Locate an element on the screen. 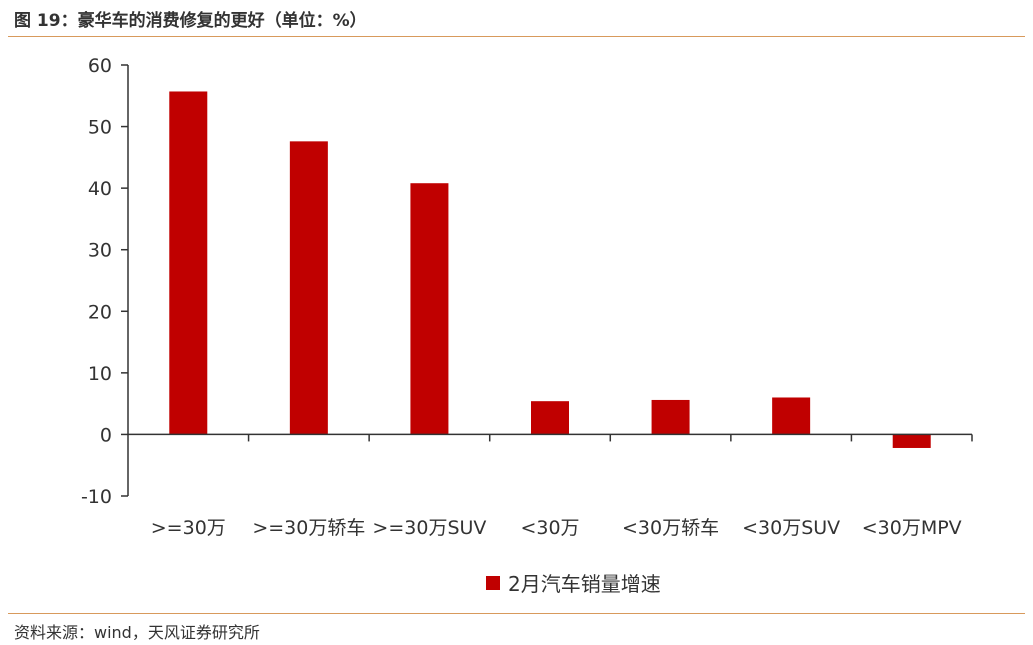 Image resolution: width=1033 pixels, height=645 pixels. y-tick-label: 60 is located at coordinates (100, 66).